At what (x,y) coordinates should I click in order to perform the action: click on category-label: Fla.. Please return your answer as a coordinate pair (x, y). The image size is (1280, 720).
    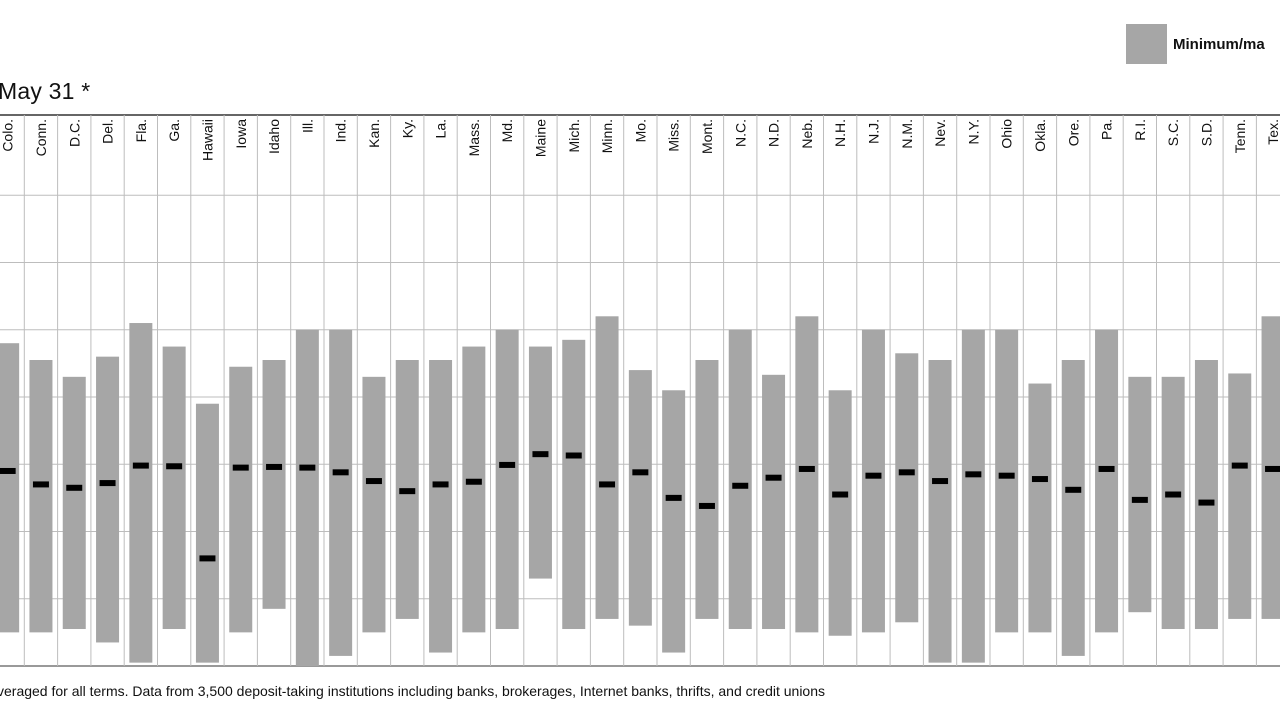
    Looking at the image, I should click on (141, 130).